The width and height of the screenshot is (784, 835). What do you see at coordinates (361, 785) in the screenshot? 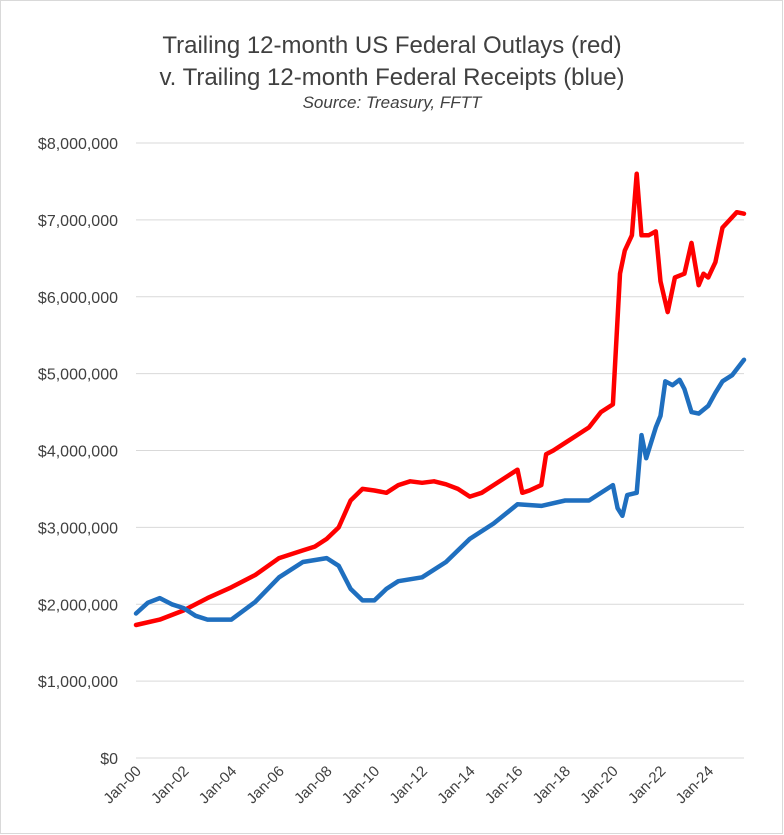
I see `x-tick-label: Jan-10` at bounding box center [361, 785].